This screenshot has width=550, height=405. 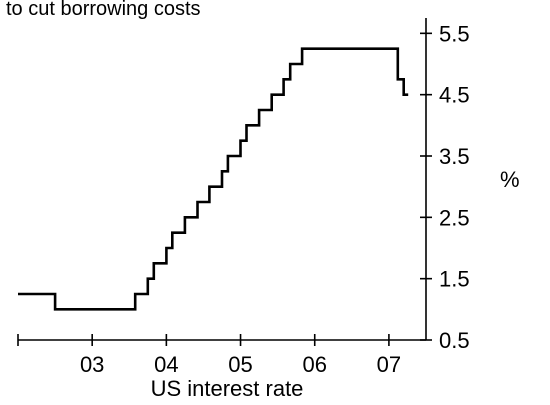 I want to click on x-tick-label: 07, so click(x=389, y=364).